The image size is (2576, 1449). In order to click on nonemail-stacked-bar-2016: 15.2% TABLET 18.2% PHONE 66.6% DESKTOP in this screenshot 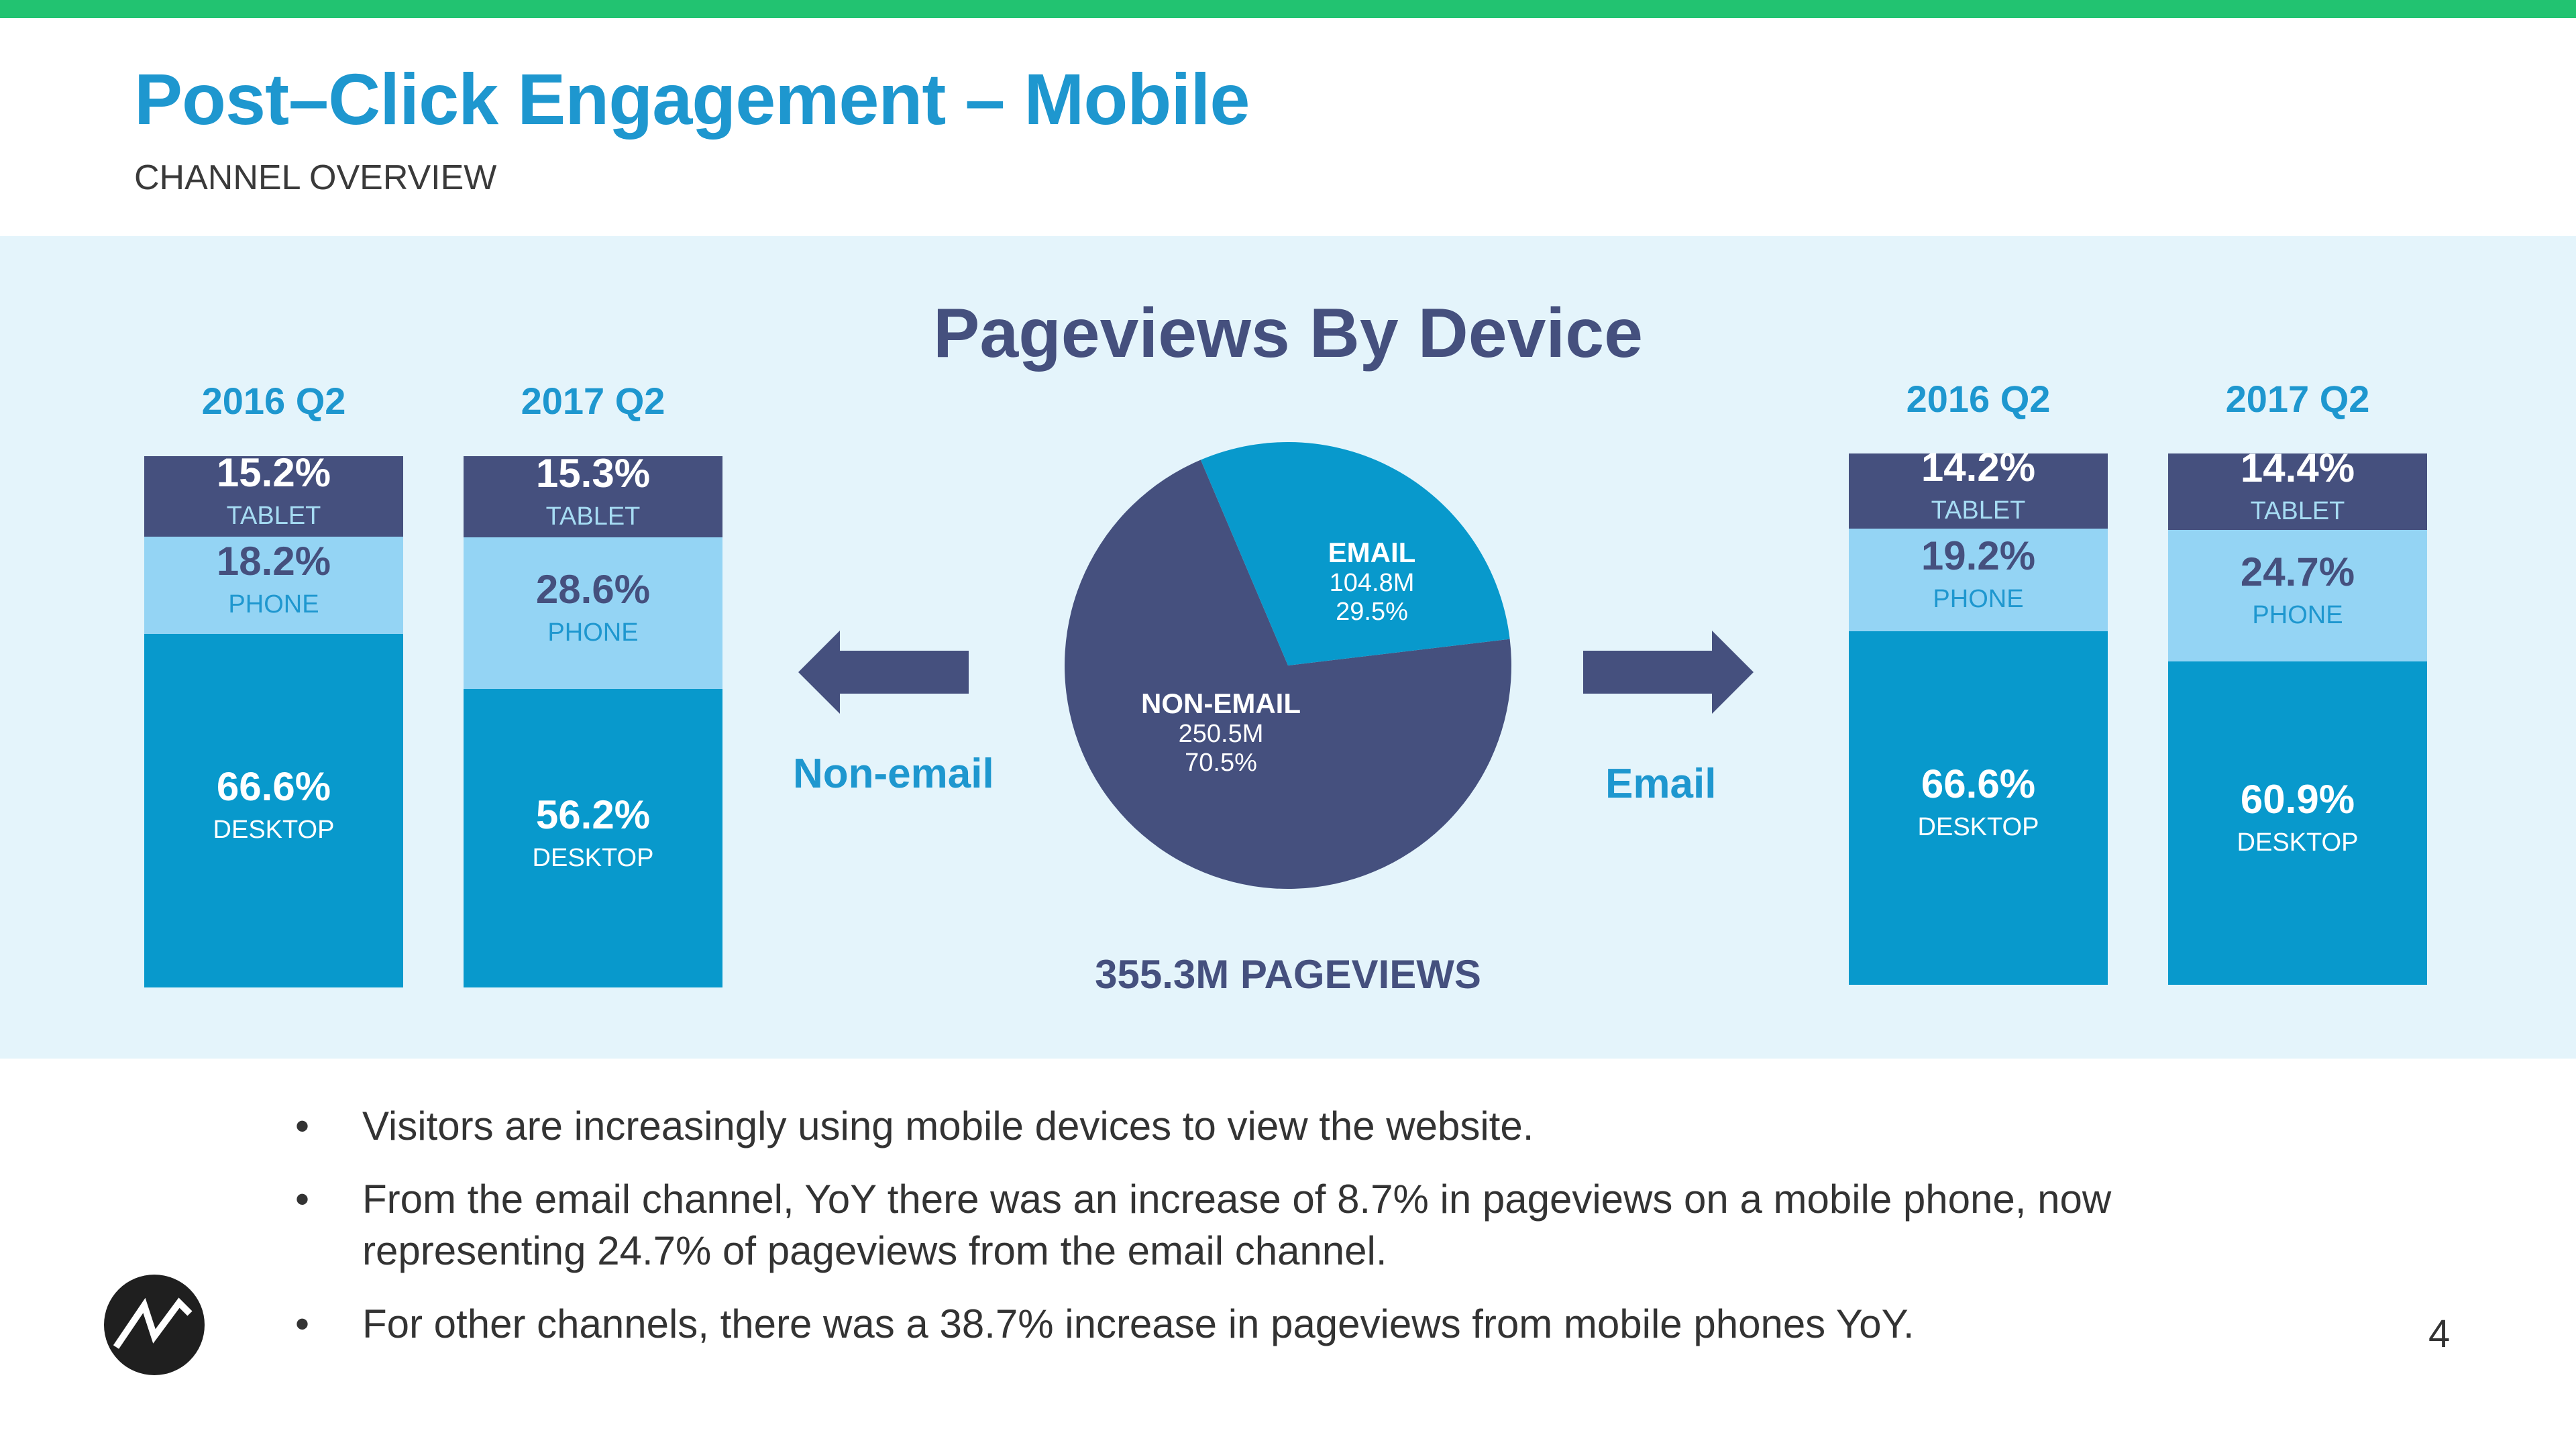, I will do `click(273, 718)`.